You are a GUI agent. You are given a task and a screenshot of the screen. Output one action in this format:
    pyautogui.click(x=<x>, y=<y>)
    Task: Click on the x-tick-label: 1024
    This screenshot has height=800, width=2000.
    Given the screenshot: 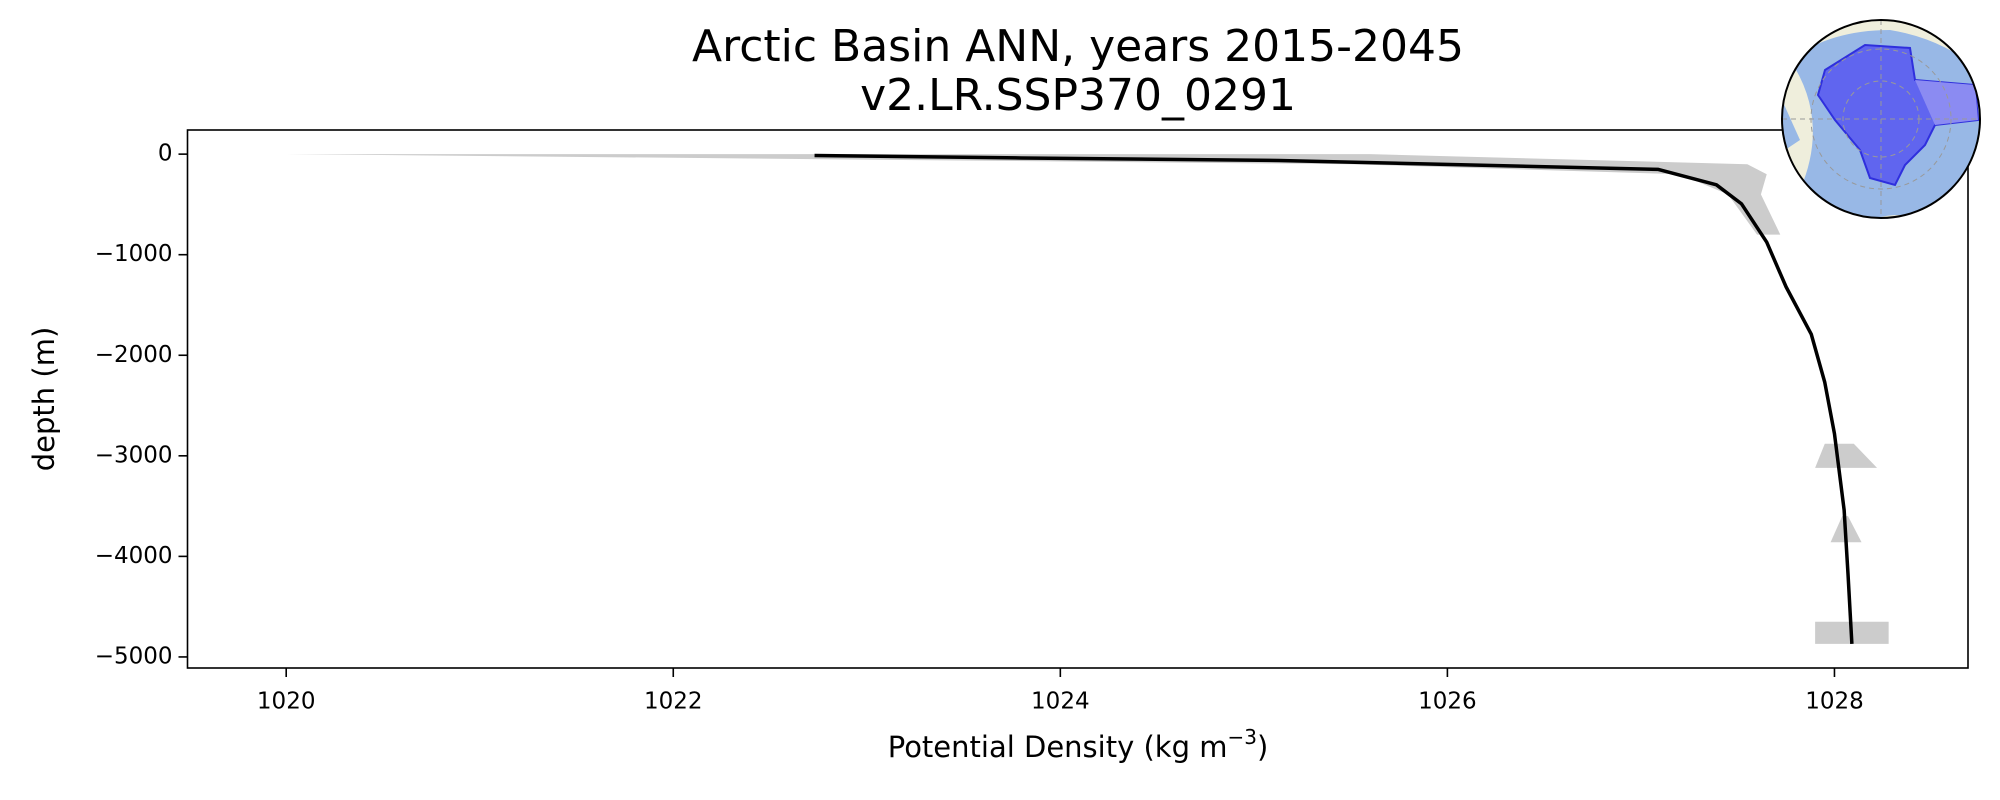 What is the action you would take?
    pyautogui.click(x=1060, y=702)
    